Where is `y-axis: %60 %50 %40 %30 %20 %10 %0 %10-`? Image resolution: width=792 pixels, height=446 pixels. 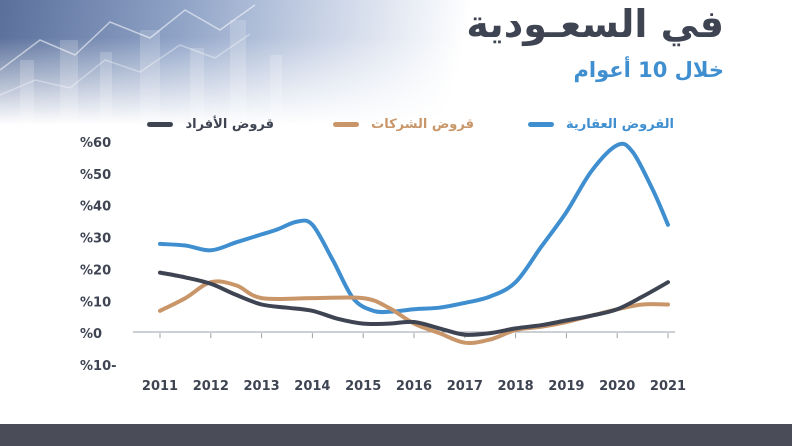 y-axis: %60 %50 %40 %30 %20 %10 %0 %10- is located at coordinates (98, 255).